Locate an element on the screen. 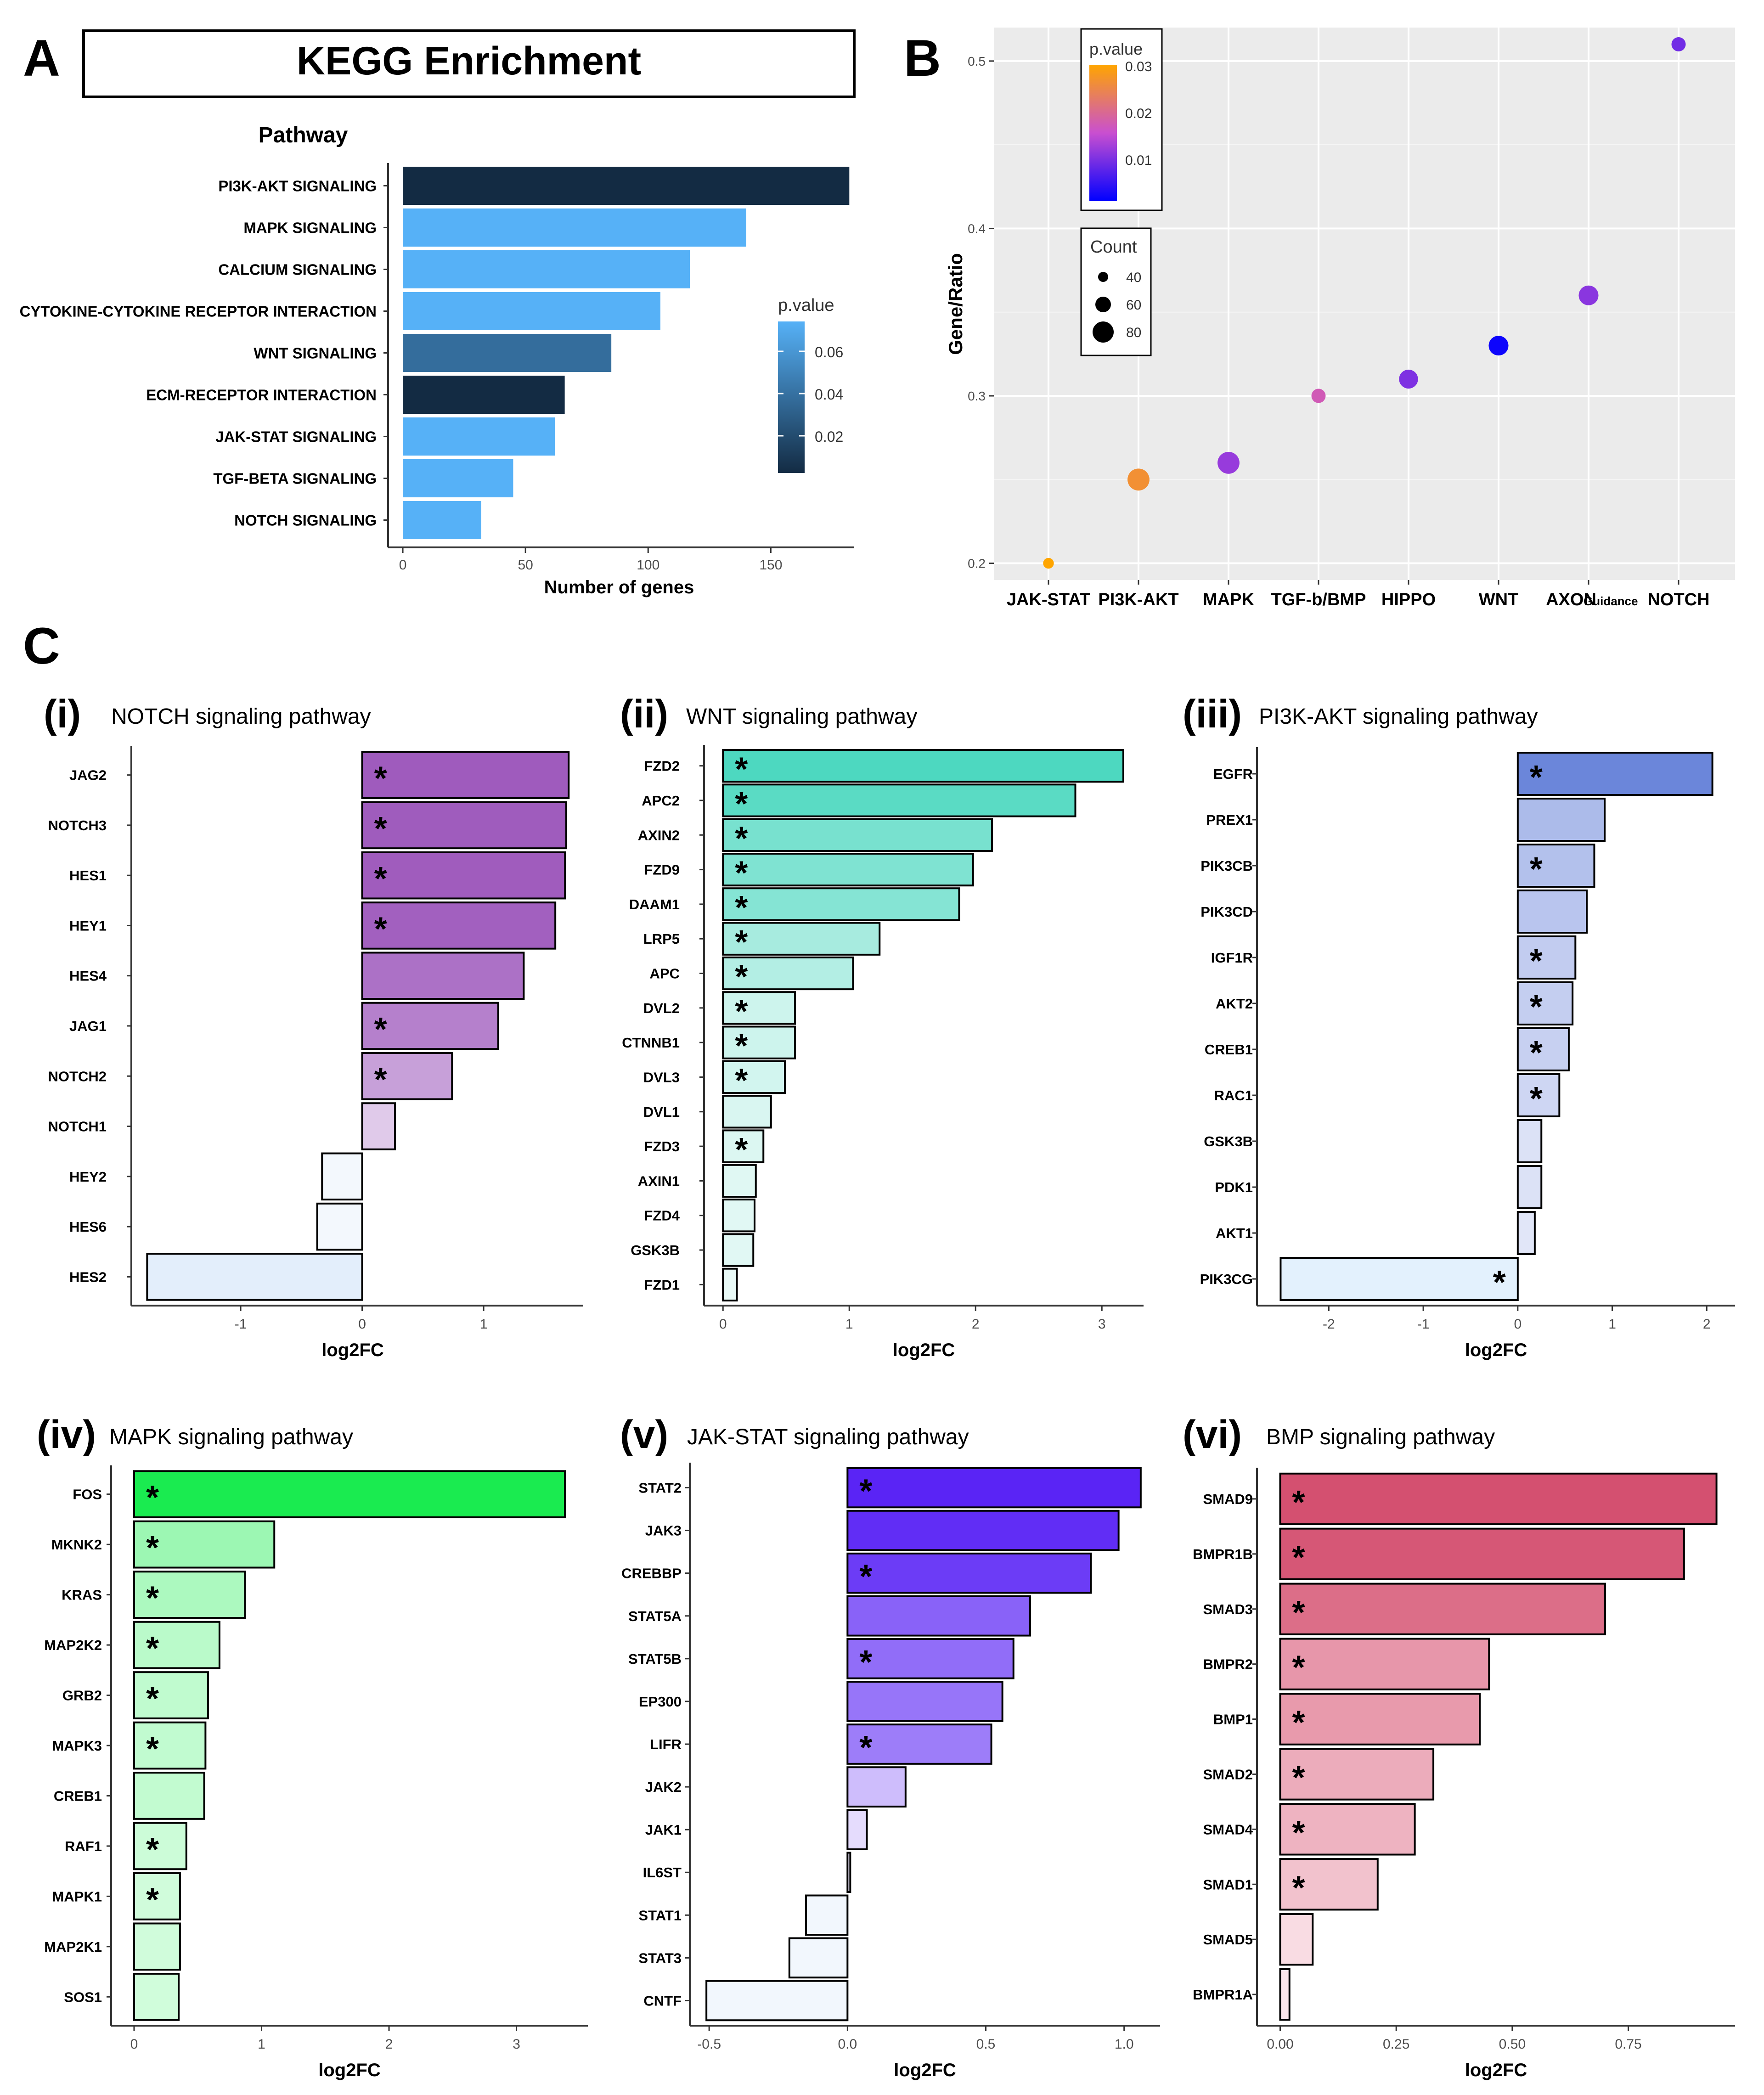 The height and width of the screenshot is (2095, 1764). panel-c-x-tick-label: 0.25 is located at coordinates (1396, 2044).